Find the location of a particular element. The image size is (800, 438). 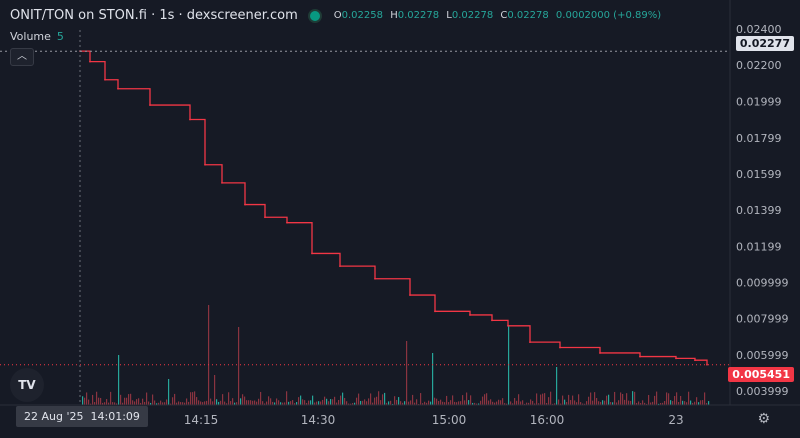

open-key: O is located at coordinates (337, 15).